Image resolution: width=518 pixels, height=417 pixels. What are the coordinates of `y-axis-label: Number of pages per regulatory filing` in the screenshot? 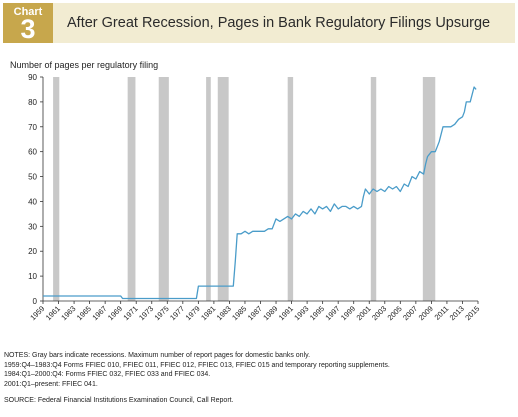 It's located at (84, 65).